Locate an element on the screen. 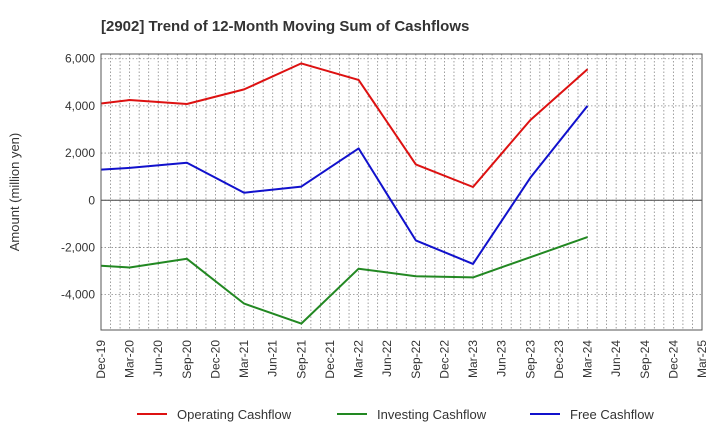  y-axis-ticks: 6,000 4,000 2,000 0 -2,000 -4,000 is located at coordinates (78, 177).